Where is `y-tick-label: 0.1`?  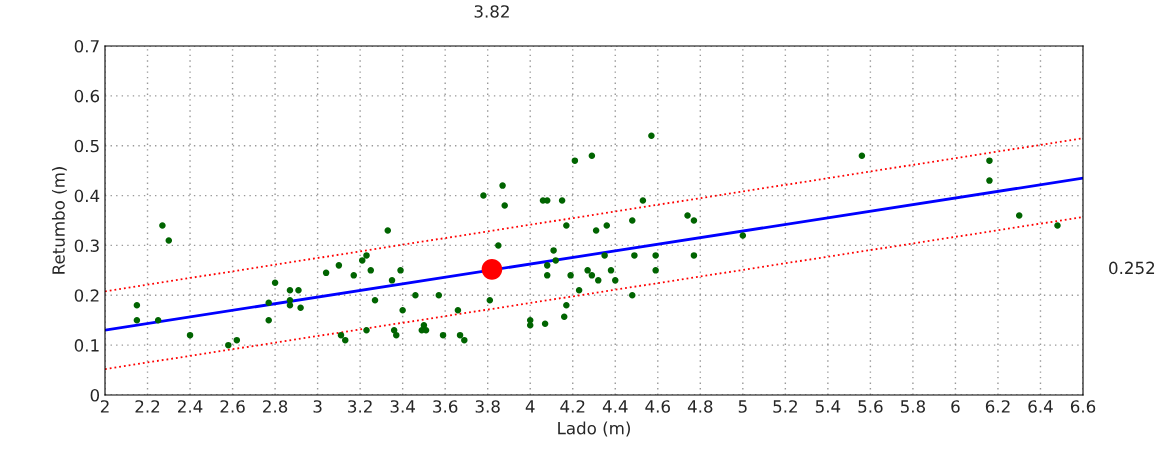
y-tick-label: 0.1 is located at coordinates (86, 345).